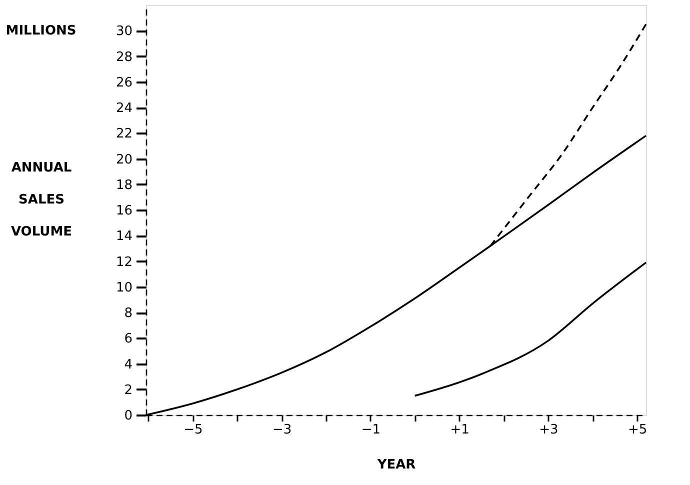 This screenshot has height=485, width=690. Describe the element at coordinates (124, 160) in the screenshot. I see `y-tick-label: 20` at that location.